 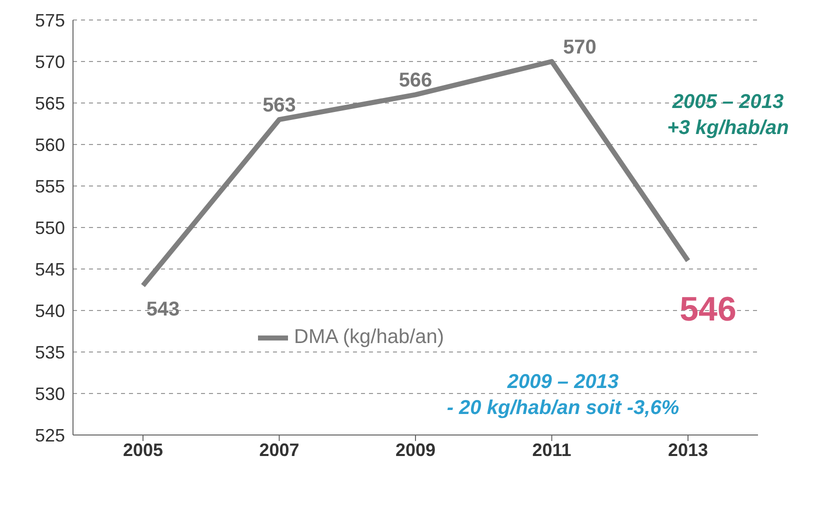 What do you see at coordinates (163, 309) in the screenshot?
I see `data-label: 543` at bounding box center [163, 309].